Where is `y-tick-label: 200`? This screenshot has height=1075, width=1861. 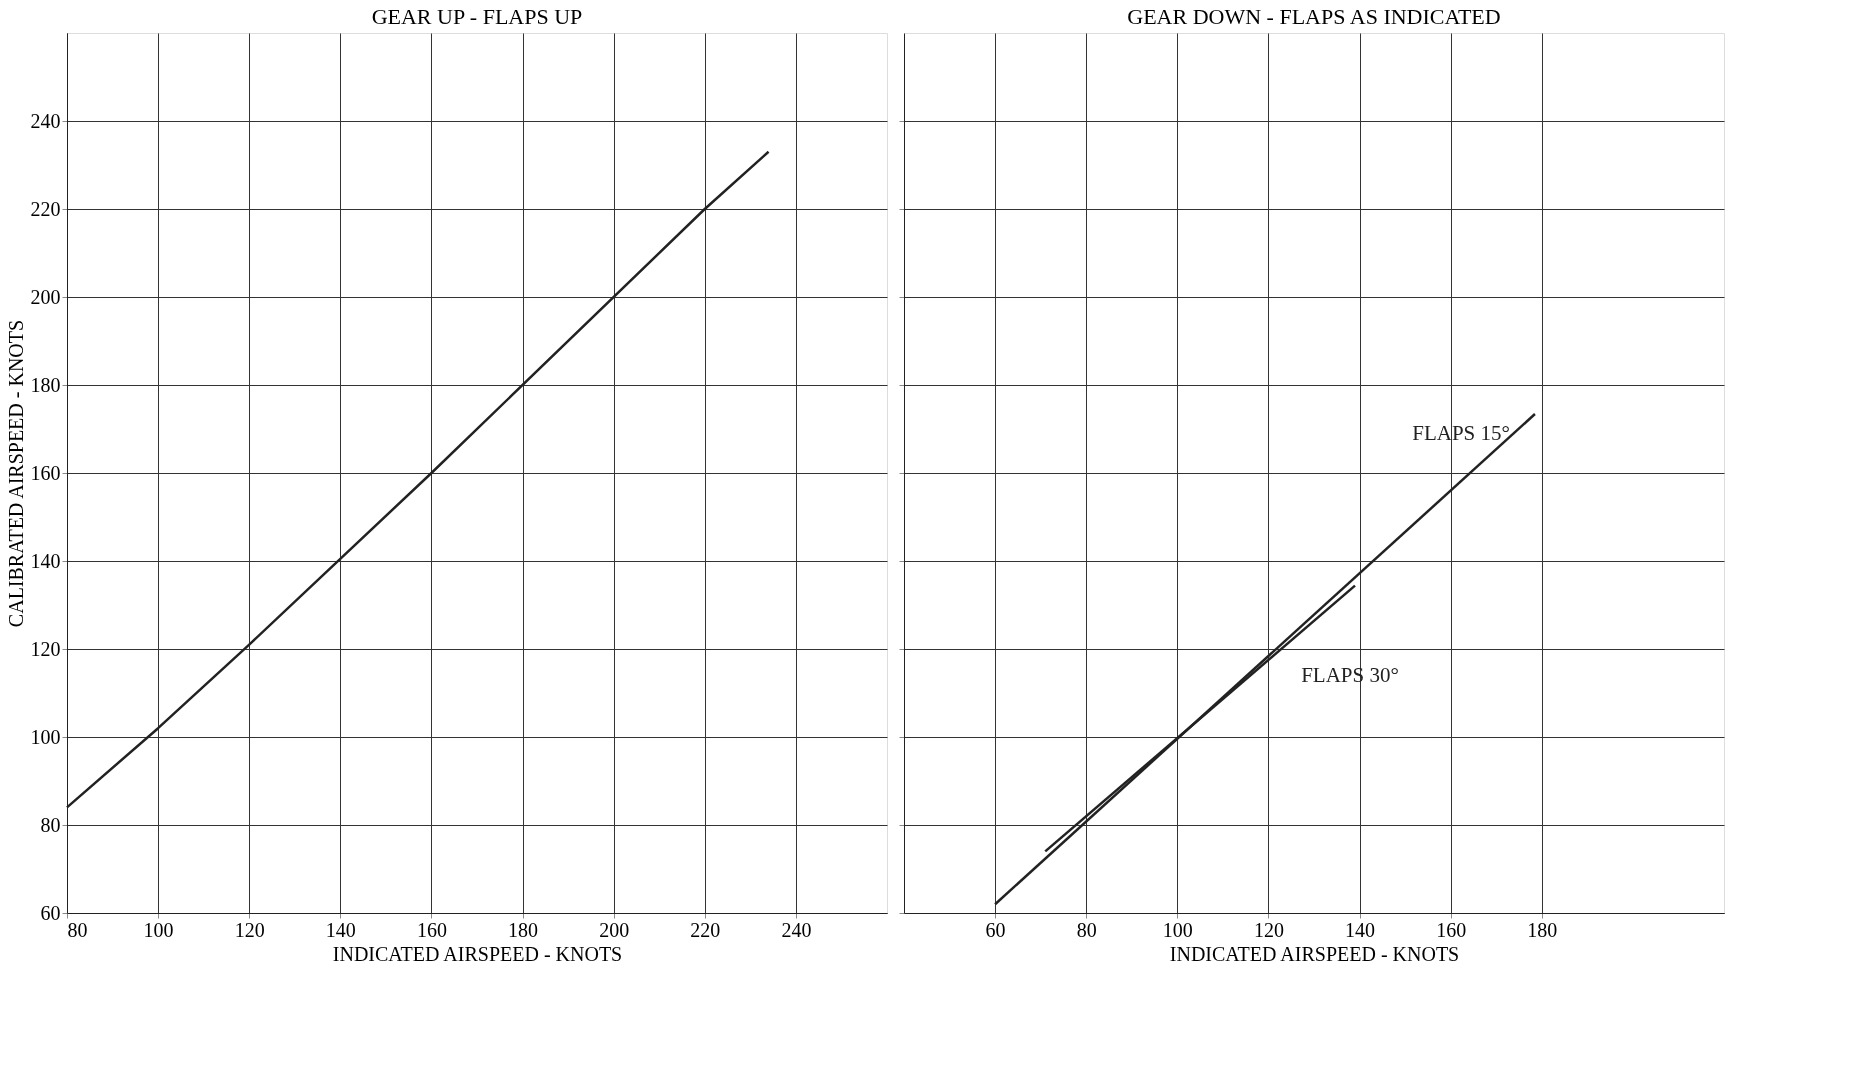
y-tick-label: 200 is located at coordinates (45, 296).